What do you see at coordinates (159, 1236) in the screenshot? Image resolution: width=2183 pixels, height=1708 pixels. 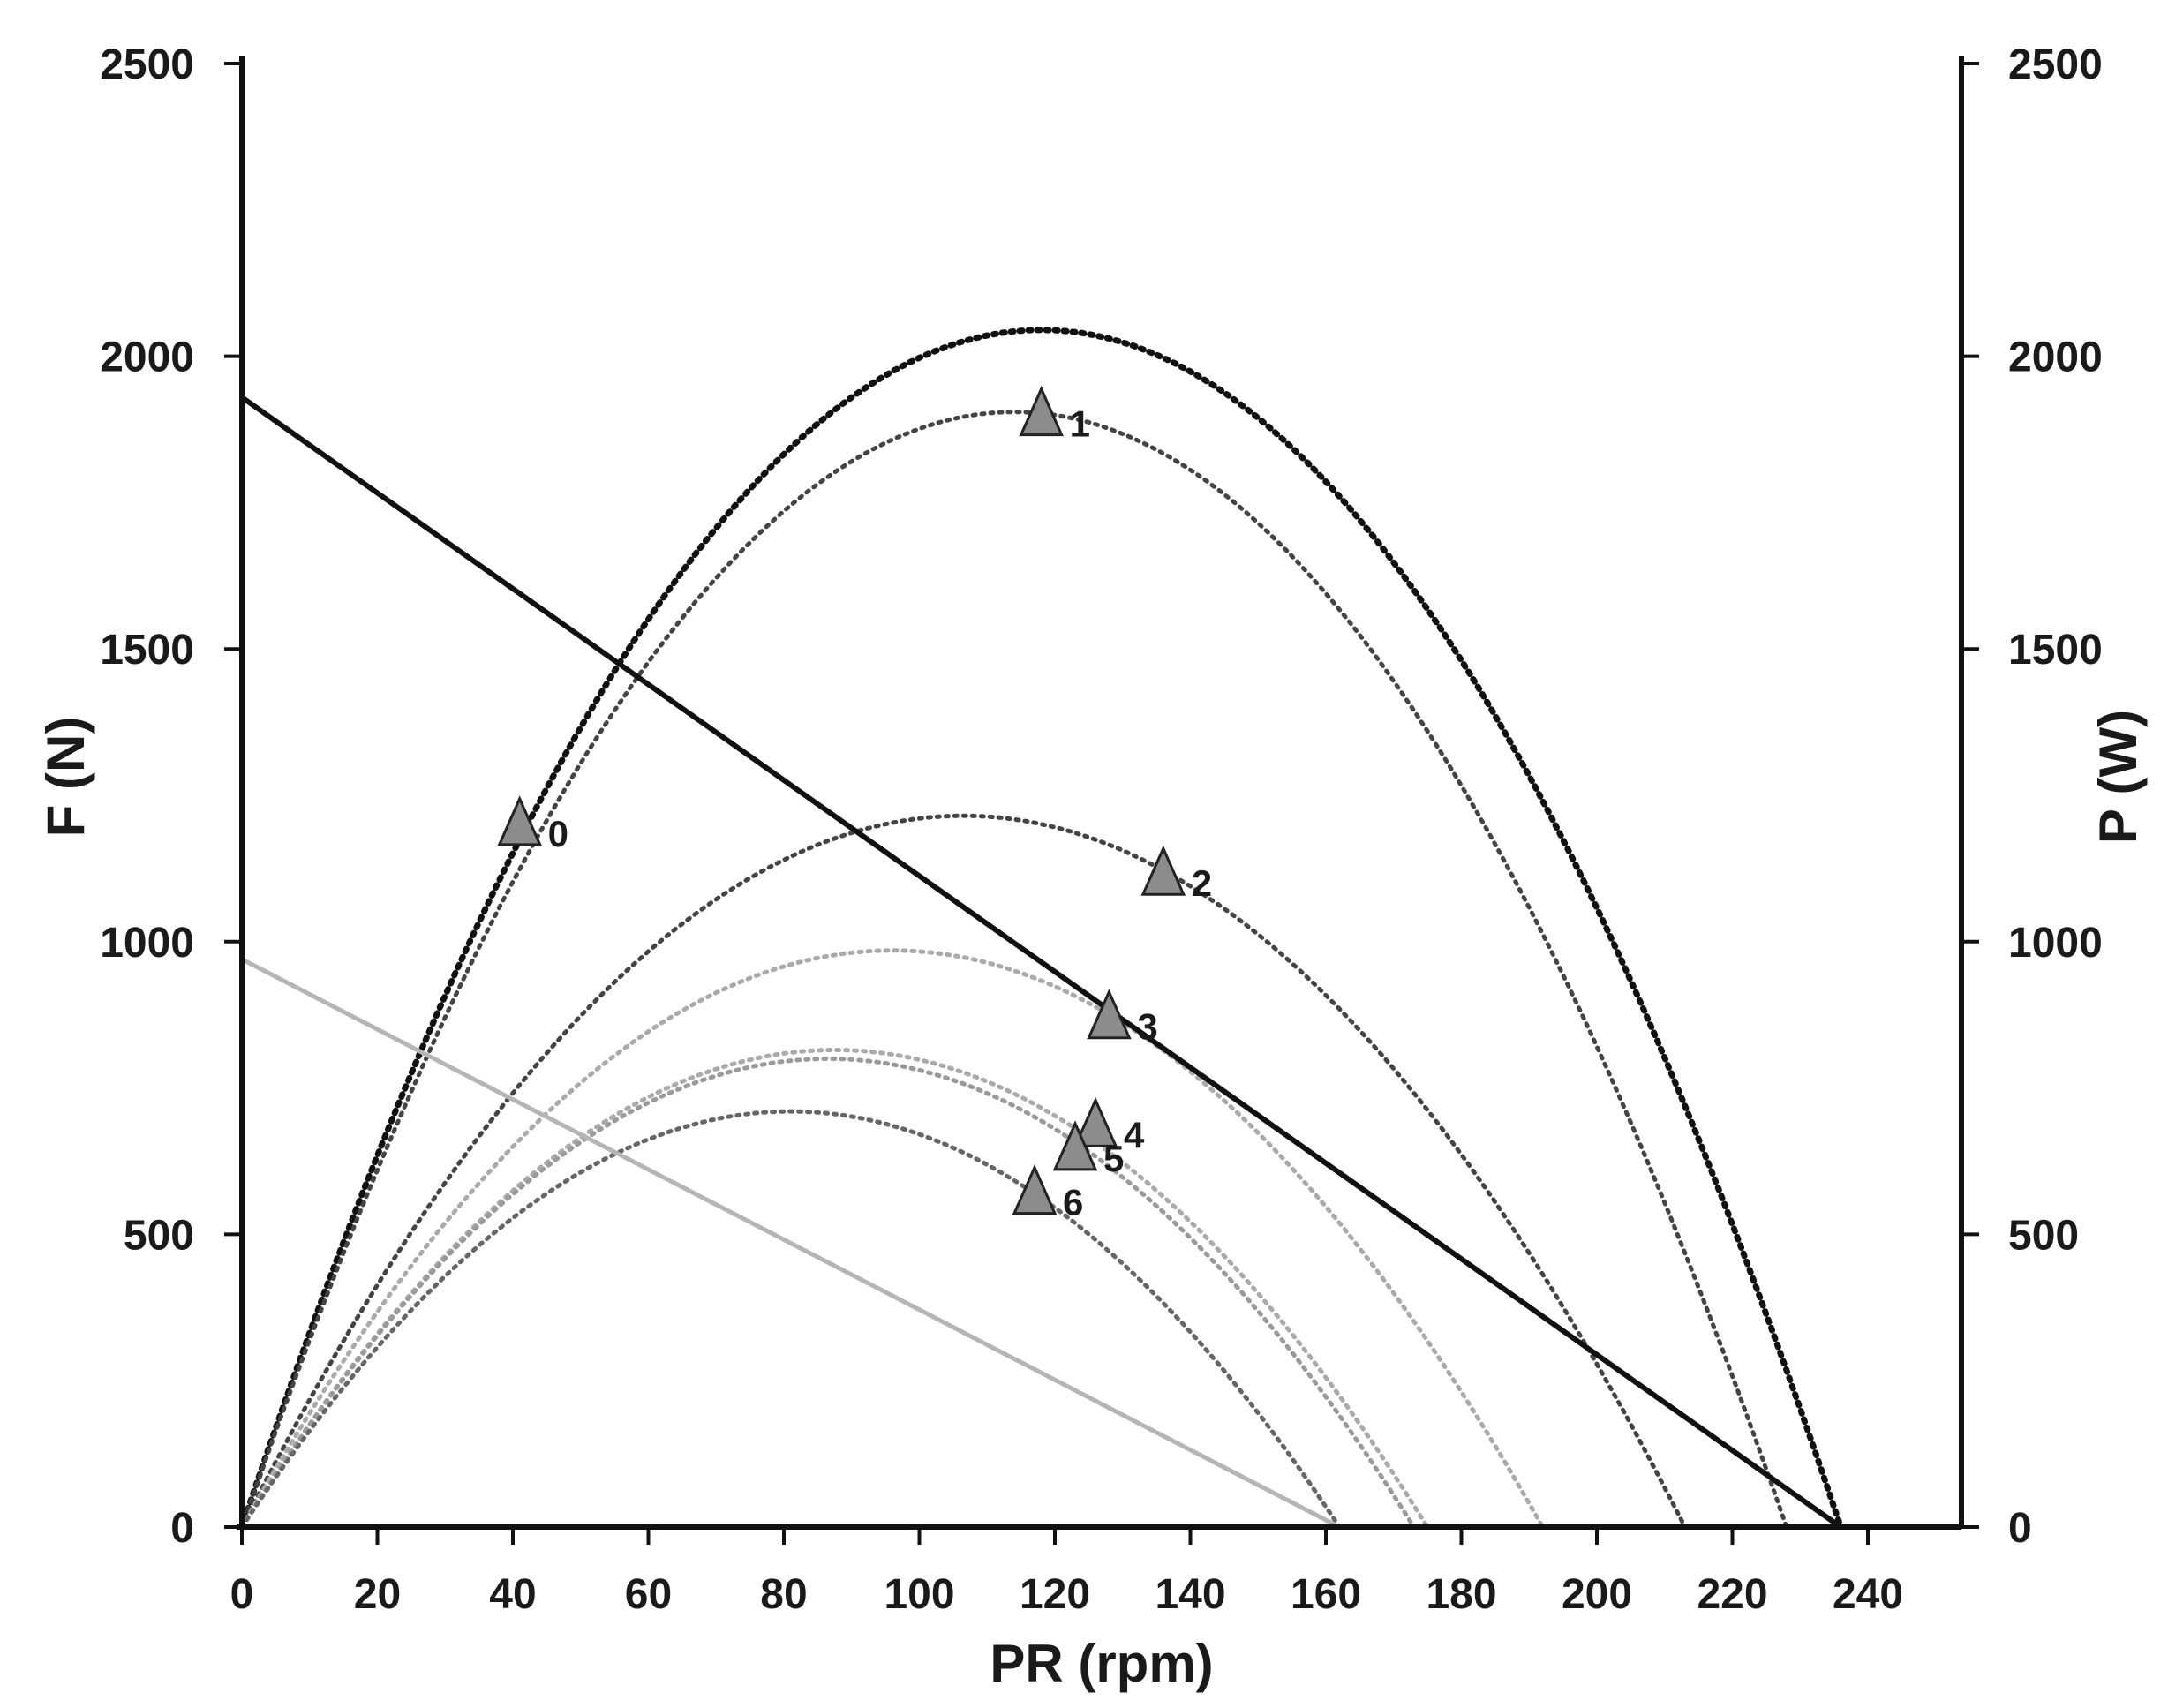 I see `left-y-tick-label: 500` at bounding box center [159, 1236].